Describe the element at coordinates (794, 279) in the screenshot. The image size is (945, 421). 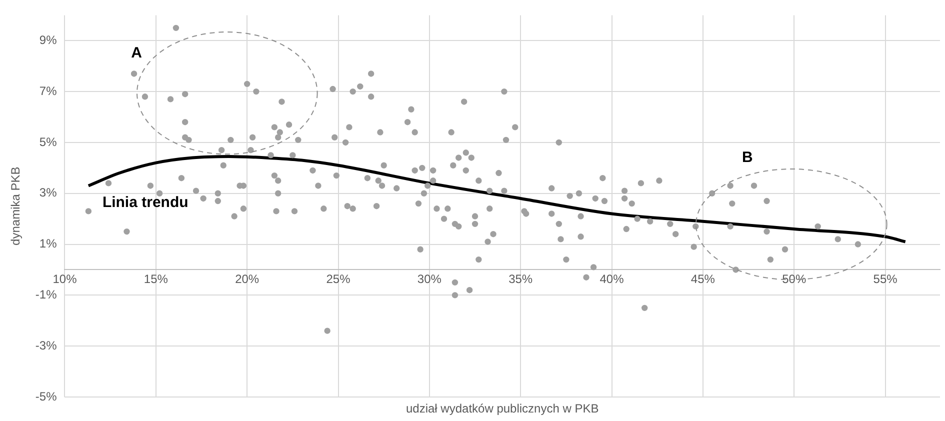
I see `x-tick-label: 50%` at that location.